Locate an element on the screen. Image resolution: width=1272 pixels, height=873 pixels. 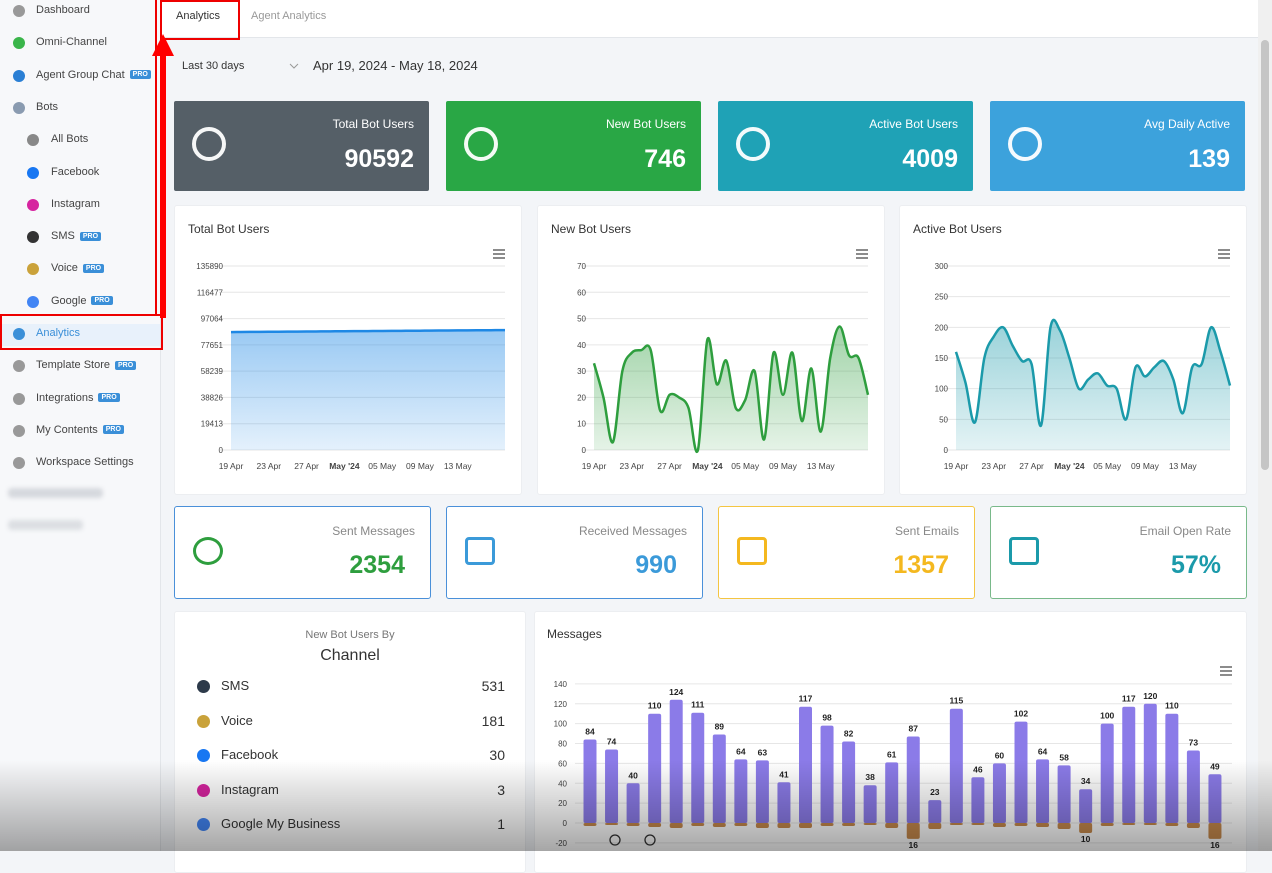
x-tick-label: May '24 is located at coordinates (707, 466).